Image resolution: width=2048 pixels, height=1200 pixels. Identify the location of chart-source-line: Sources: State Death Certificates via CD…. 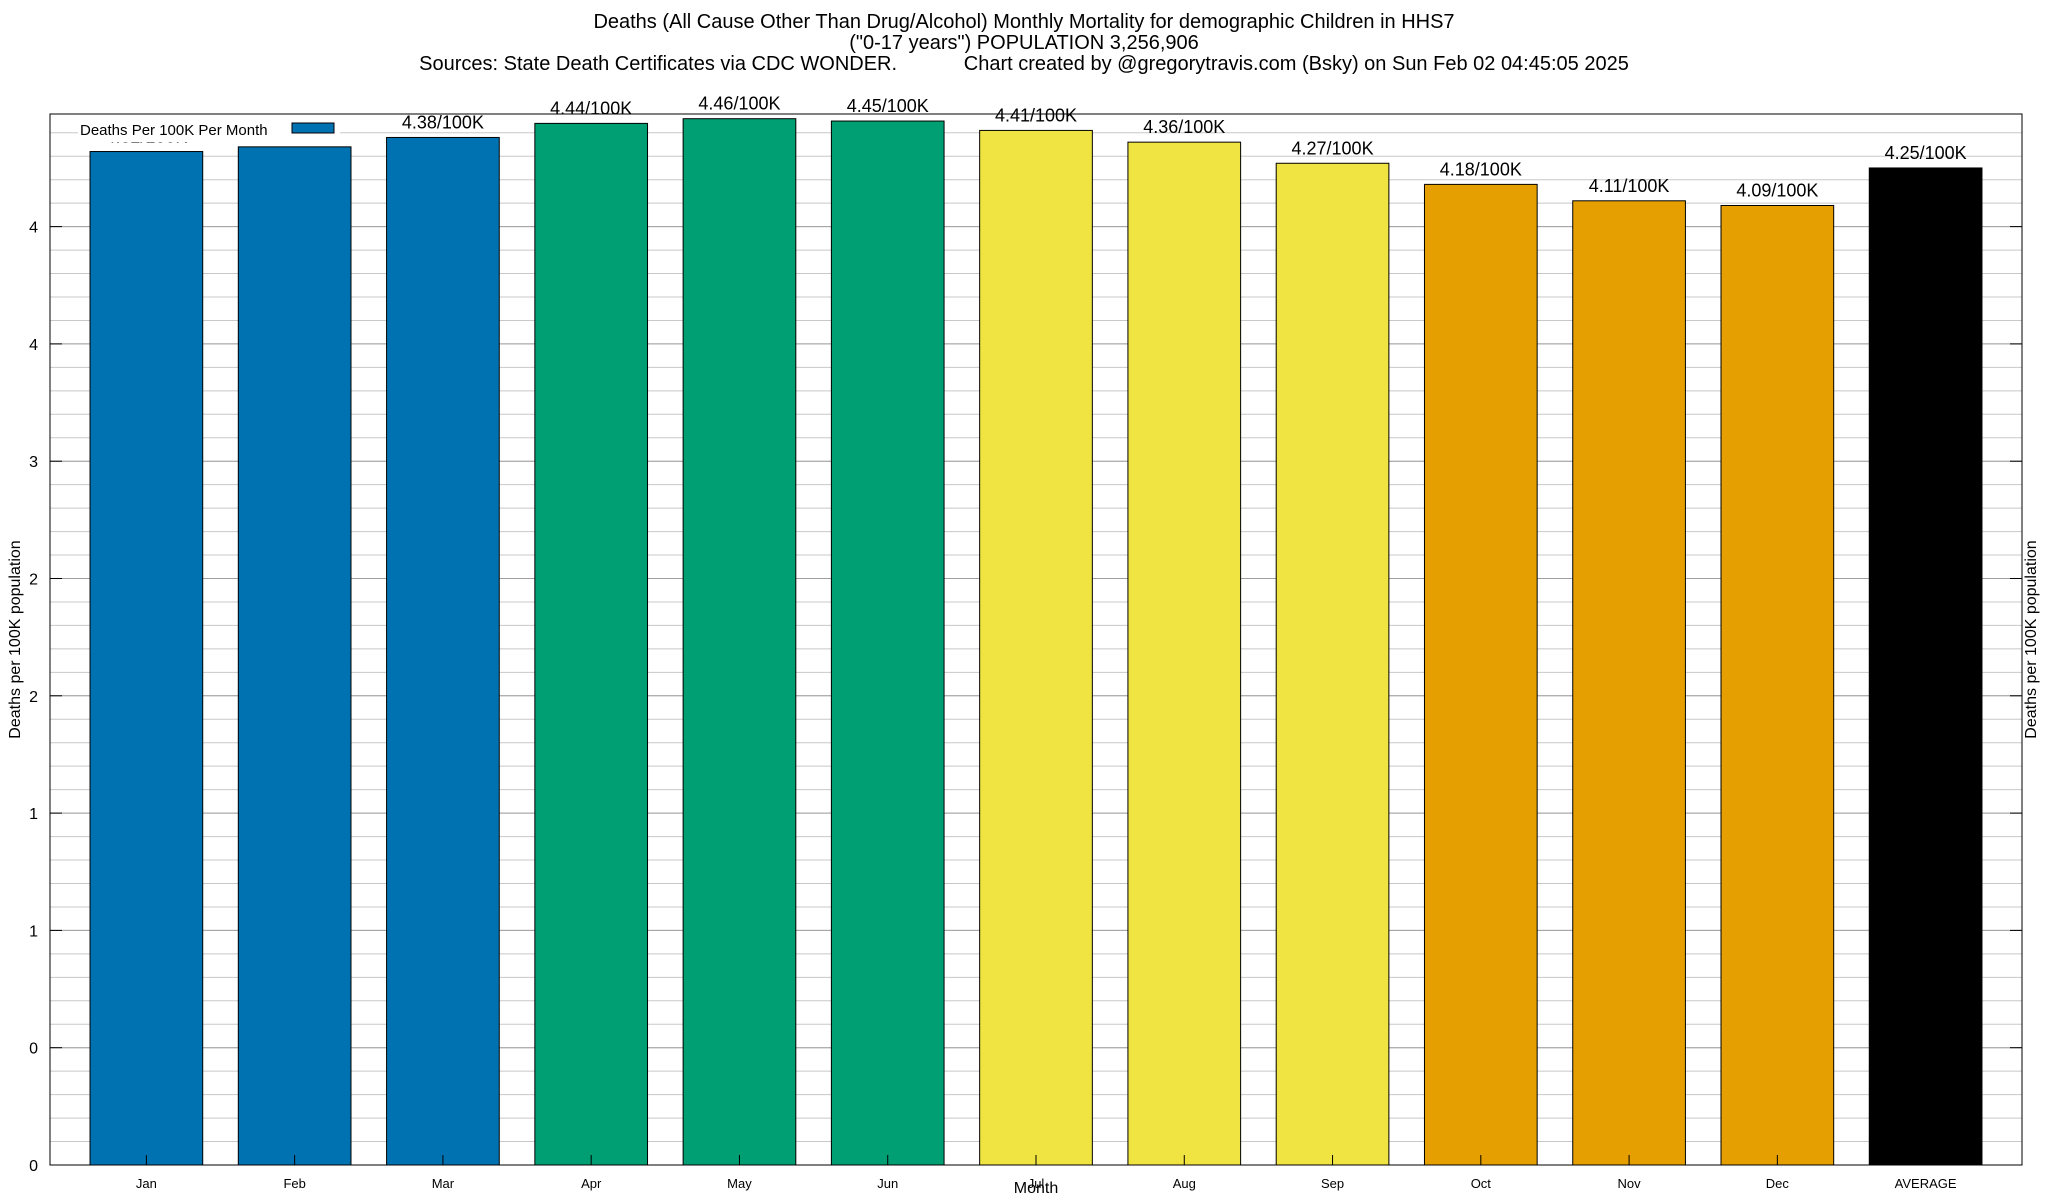
(1024, 64).